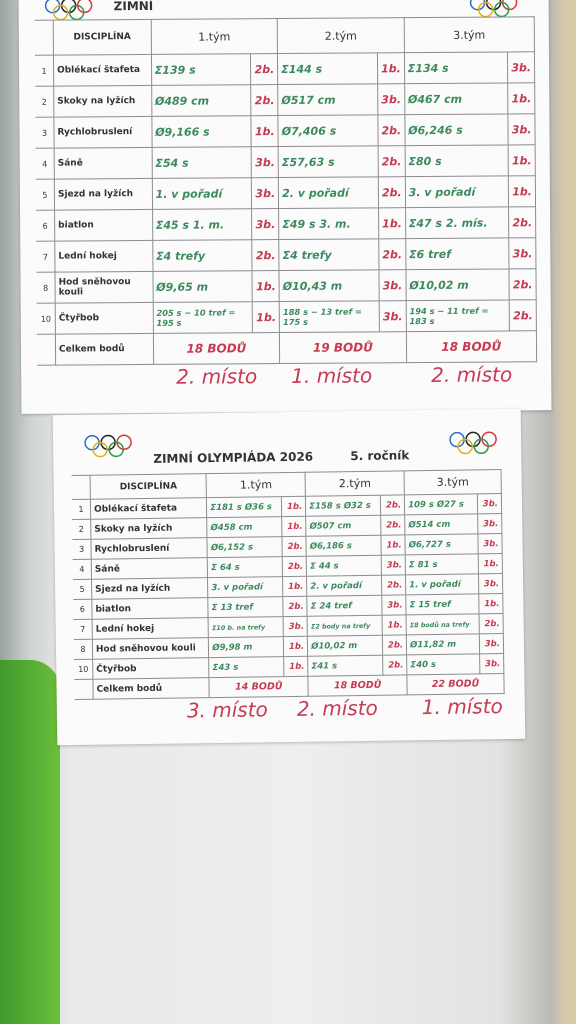 This screenshot has width=576, height=1024. What do you see at coordinates (202, 317) in the screenshot?
I see `result: 205 s − 10 tref = 195 s` at bounding box center [202, 317].